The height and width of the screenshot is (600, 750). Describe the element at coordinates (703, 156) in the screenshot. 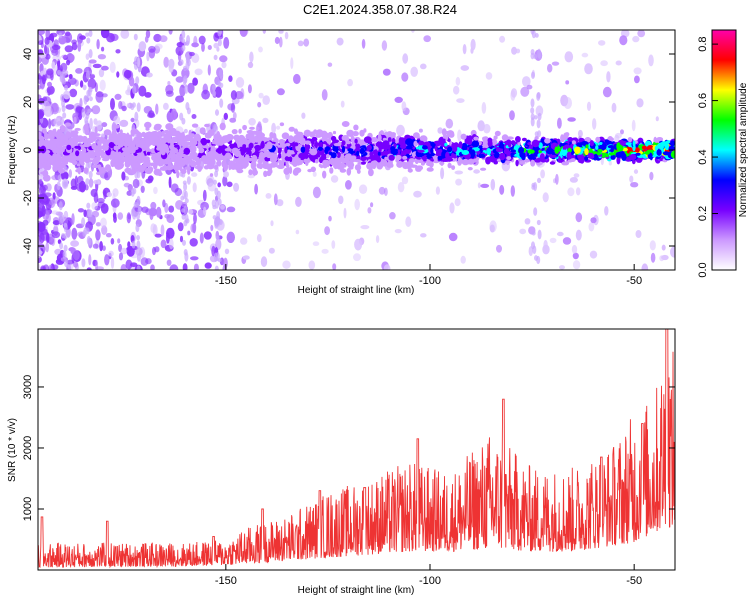

I see `colorbar-tick-label: 0.4` at that location.